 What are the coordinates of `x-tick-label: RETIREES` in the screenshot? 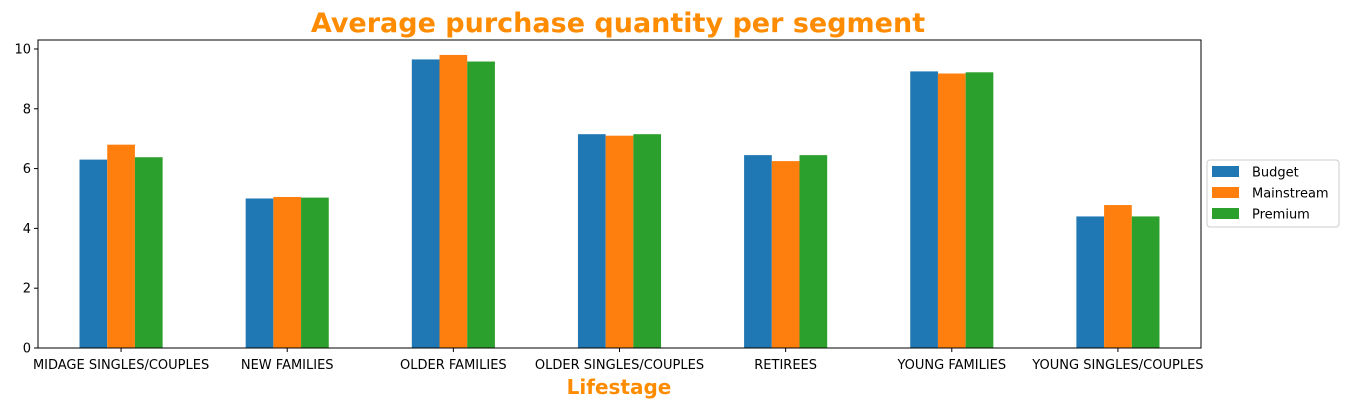 It's located at (785, 365).